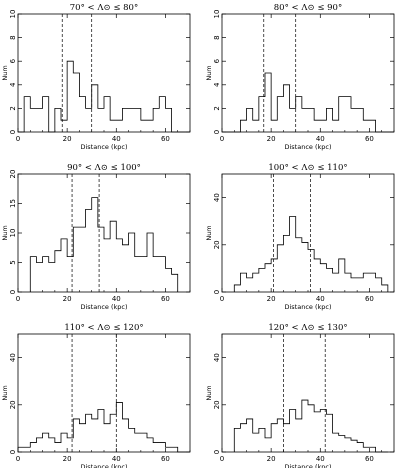  What do you see at coordinates (104, 168) in the screenshot?
I see `panel-title: 90° < Λ⊙ ≤ 100°` at bounding box center [104, 168].